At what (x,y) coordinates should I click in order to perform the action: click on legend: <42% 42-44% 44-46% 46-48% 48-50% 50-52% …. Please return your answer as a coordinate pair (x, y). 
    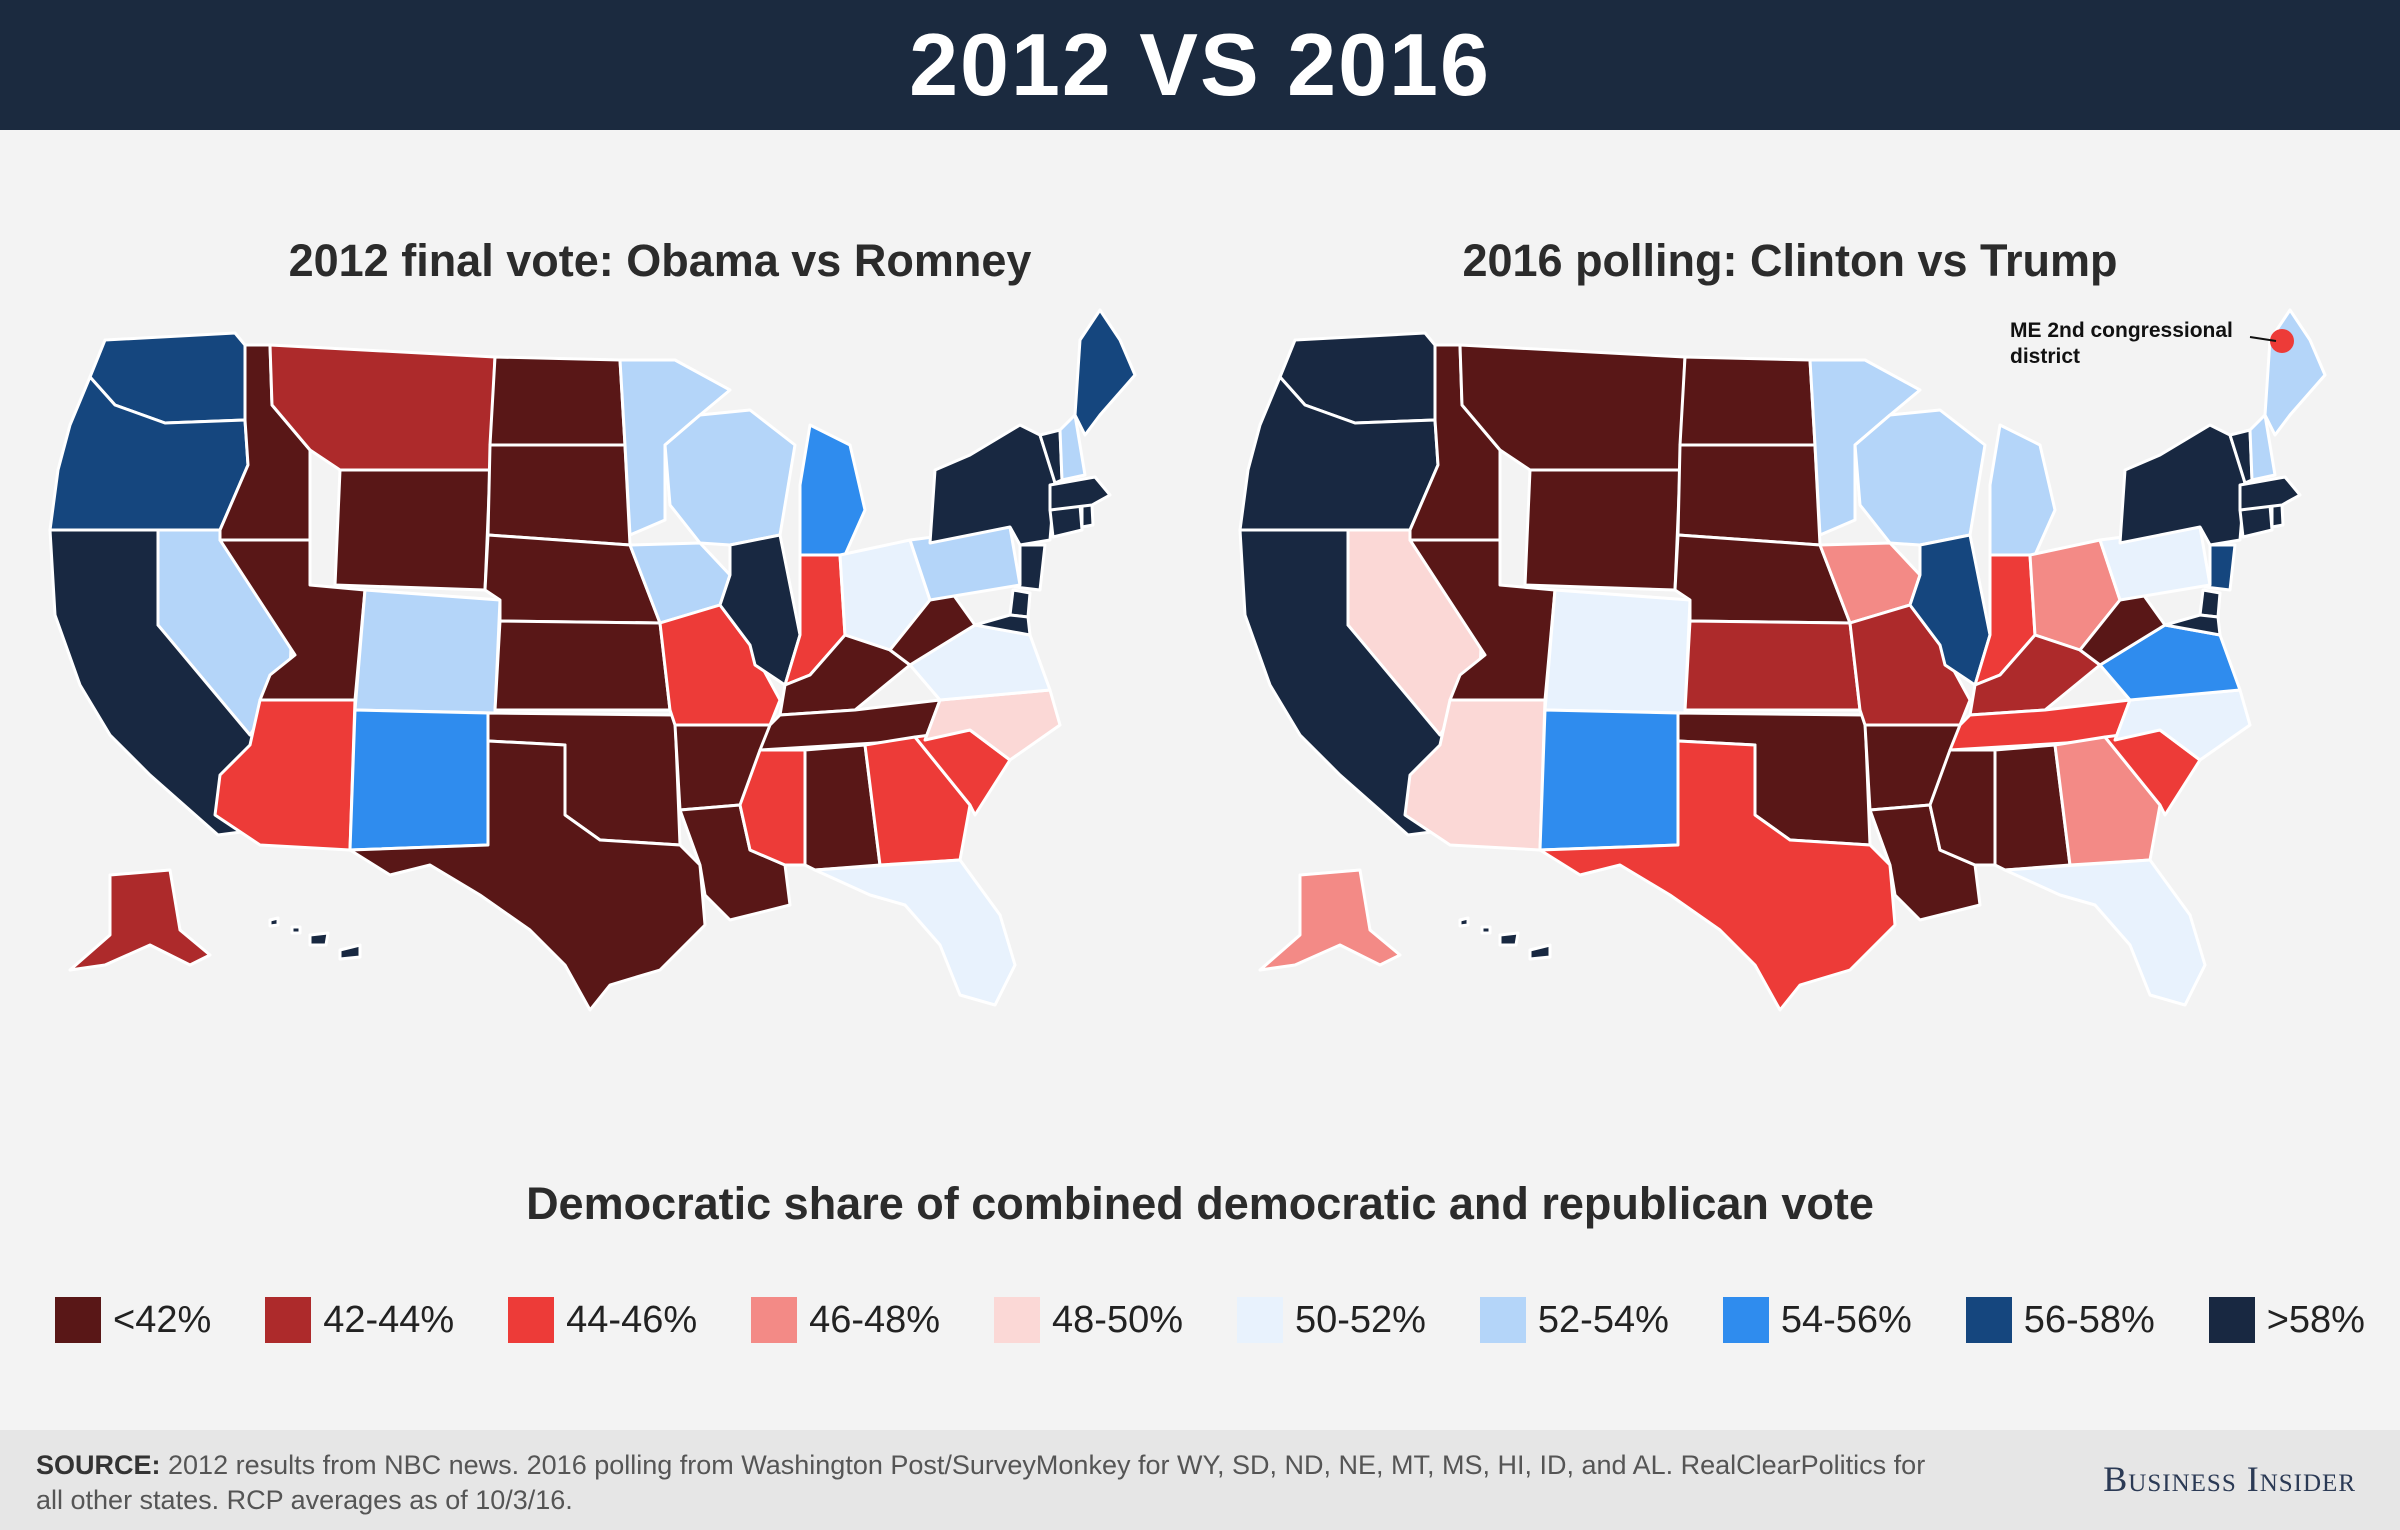
    Looking at the image, I should click on (1210, 1320).